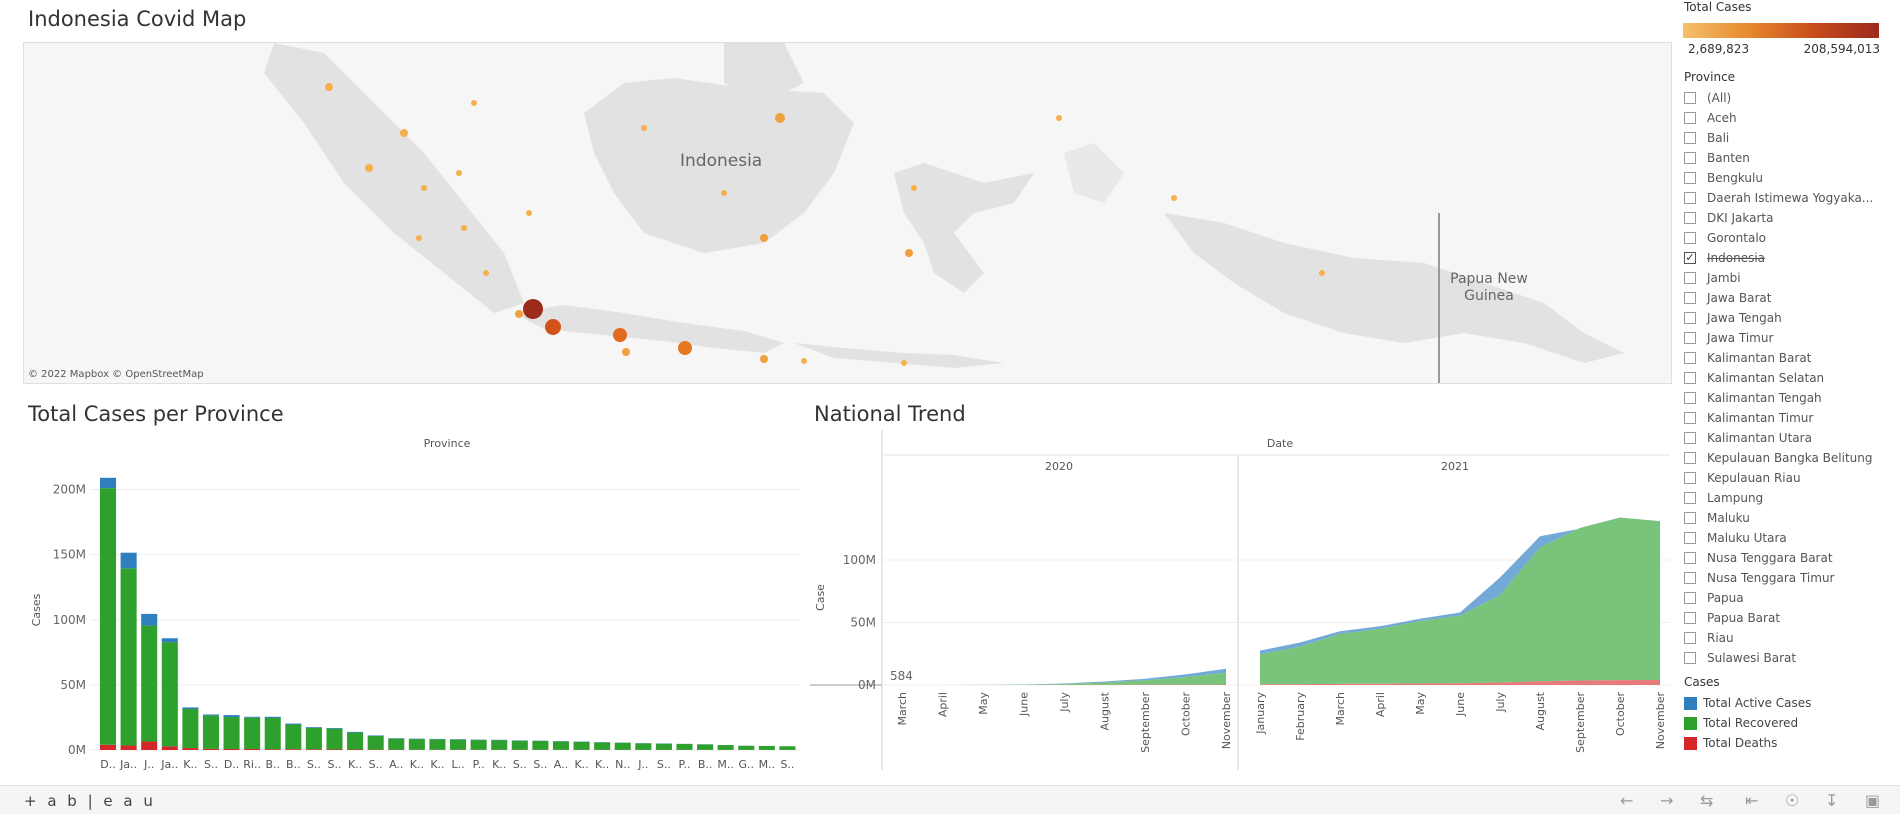  Describe the element at coordinates (1706, 138) in the screenshot. I see `province-option: Bali` at that location.